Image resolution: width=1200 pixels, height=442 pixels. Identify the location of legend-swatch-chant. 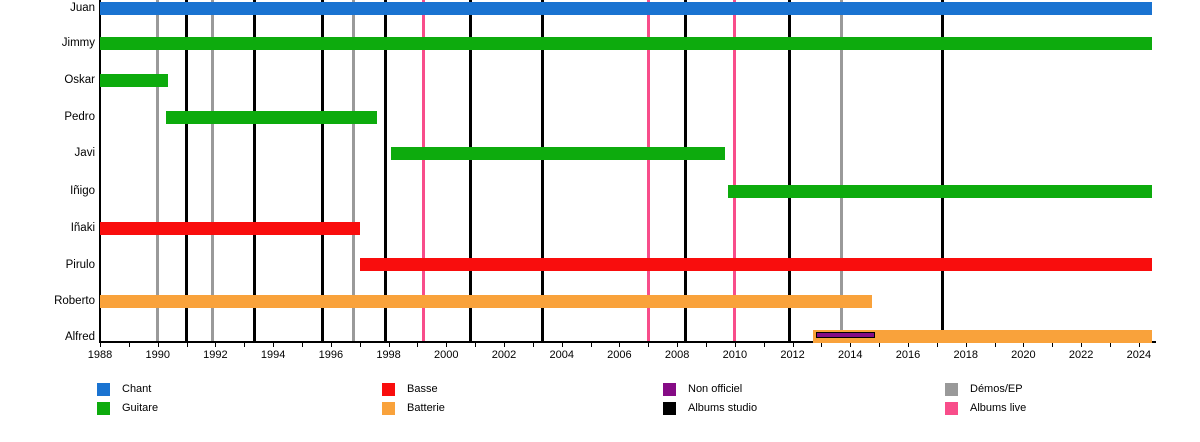
(103, 389).